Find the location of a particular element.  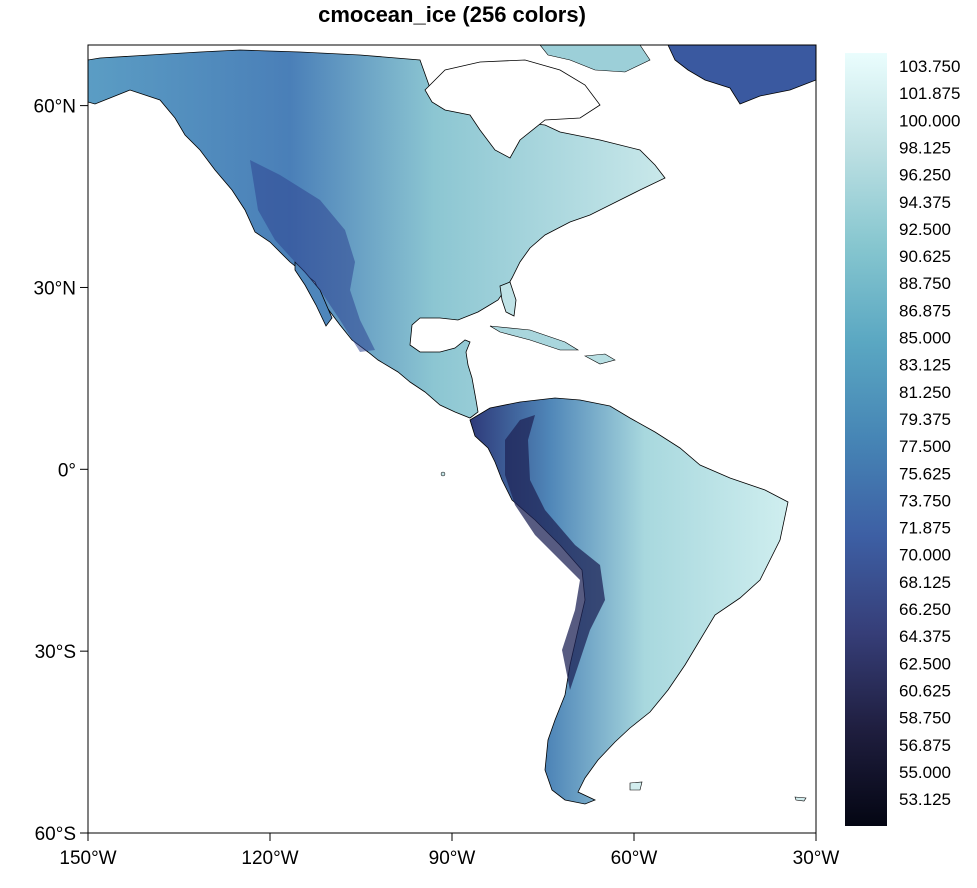

landmass-greenland is located at coordinates (741, 75).